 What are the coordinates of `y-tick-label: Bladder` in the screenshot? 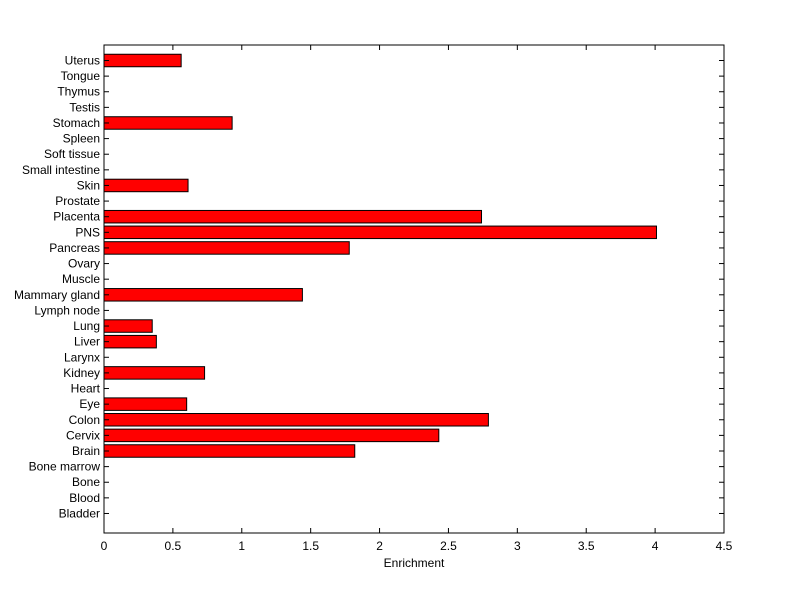 It's located at (79, 513).